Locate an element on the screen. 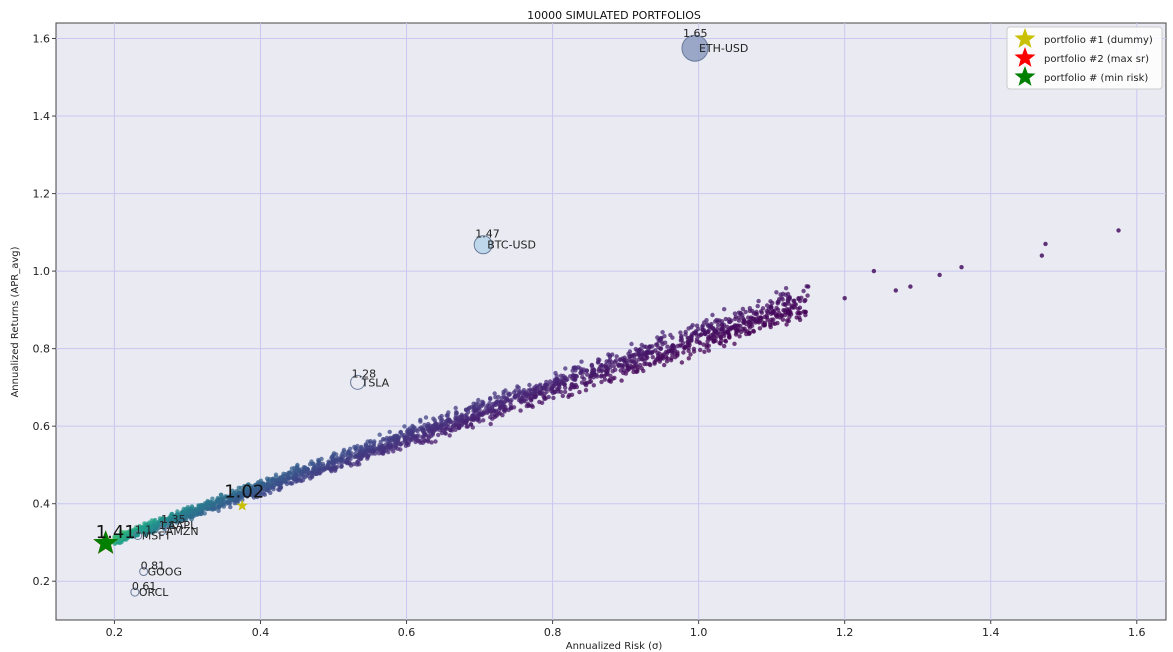  y-tick-label: 1.4 is located at coordinates (42, 116).